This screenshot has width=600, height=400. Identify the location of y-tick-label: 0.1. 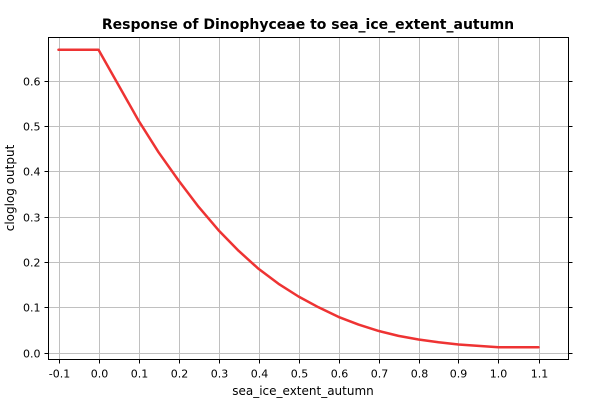
(32, 308).